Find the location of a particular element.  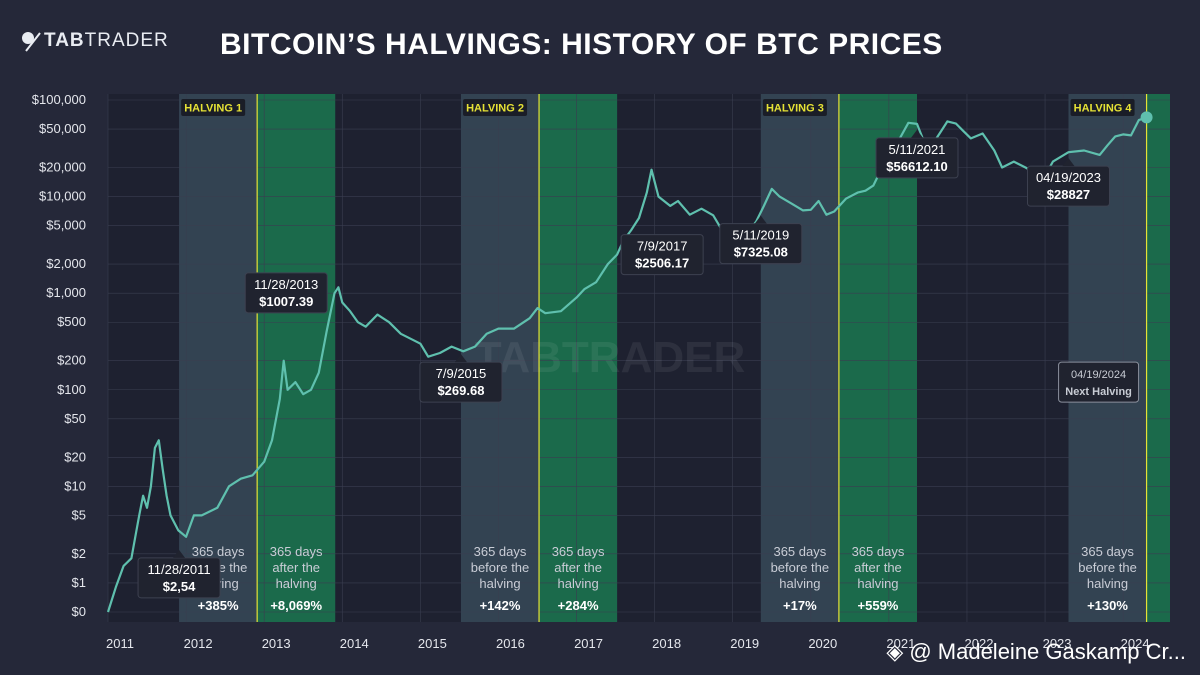

band-pct-change: +8,069% is located at coordinates (296, 605).